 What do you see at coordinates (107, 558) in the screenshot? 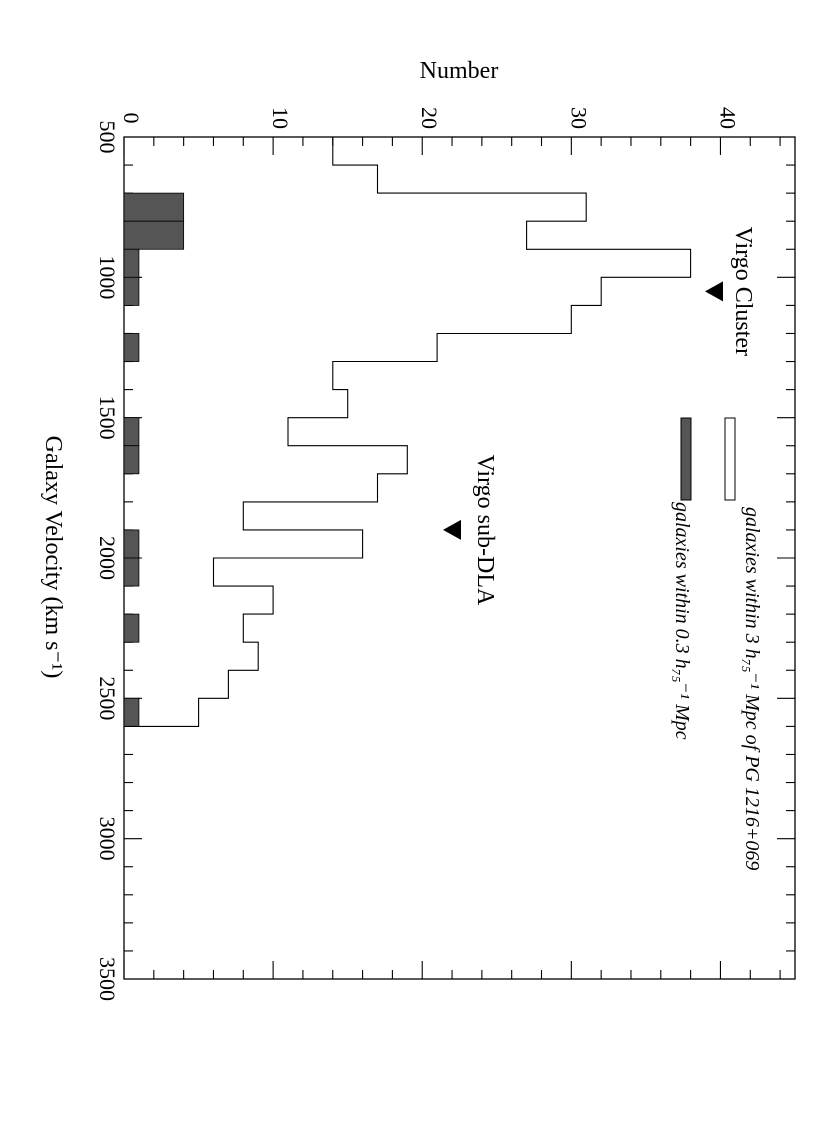
I see `x-tick-label: 2000` at bounding box center [107, 558].